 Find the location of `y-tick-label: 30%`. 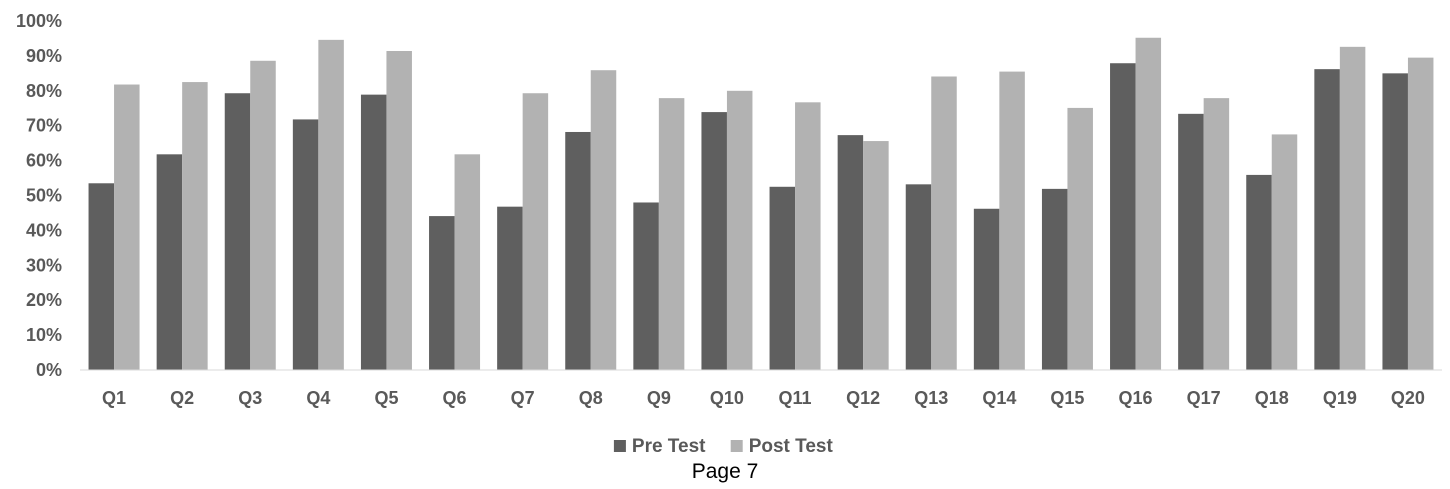

y-tick-label: 30% is located at coordinates (44, 265).